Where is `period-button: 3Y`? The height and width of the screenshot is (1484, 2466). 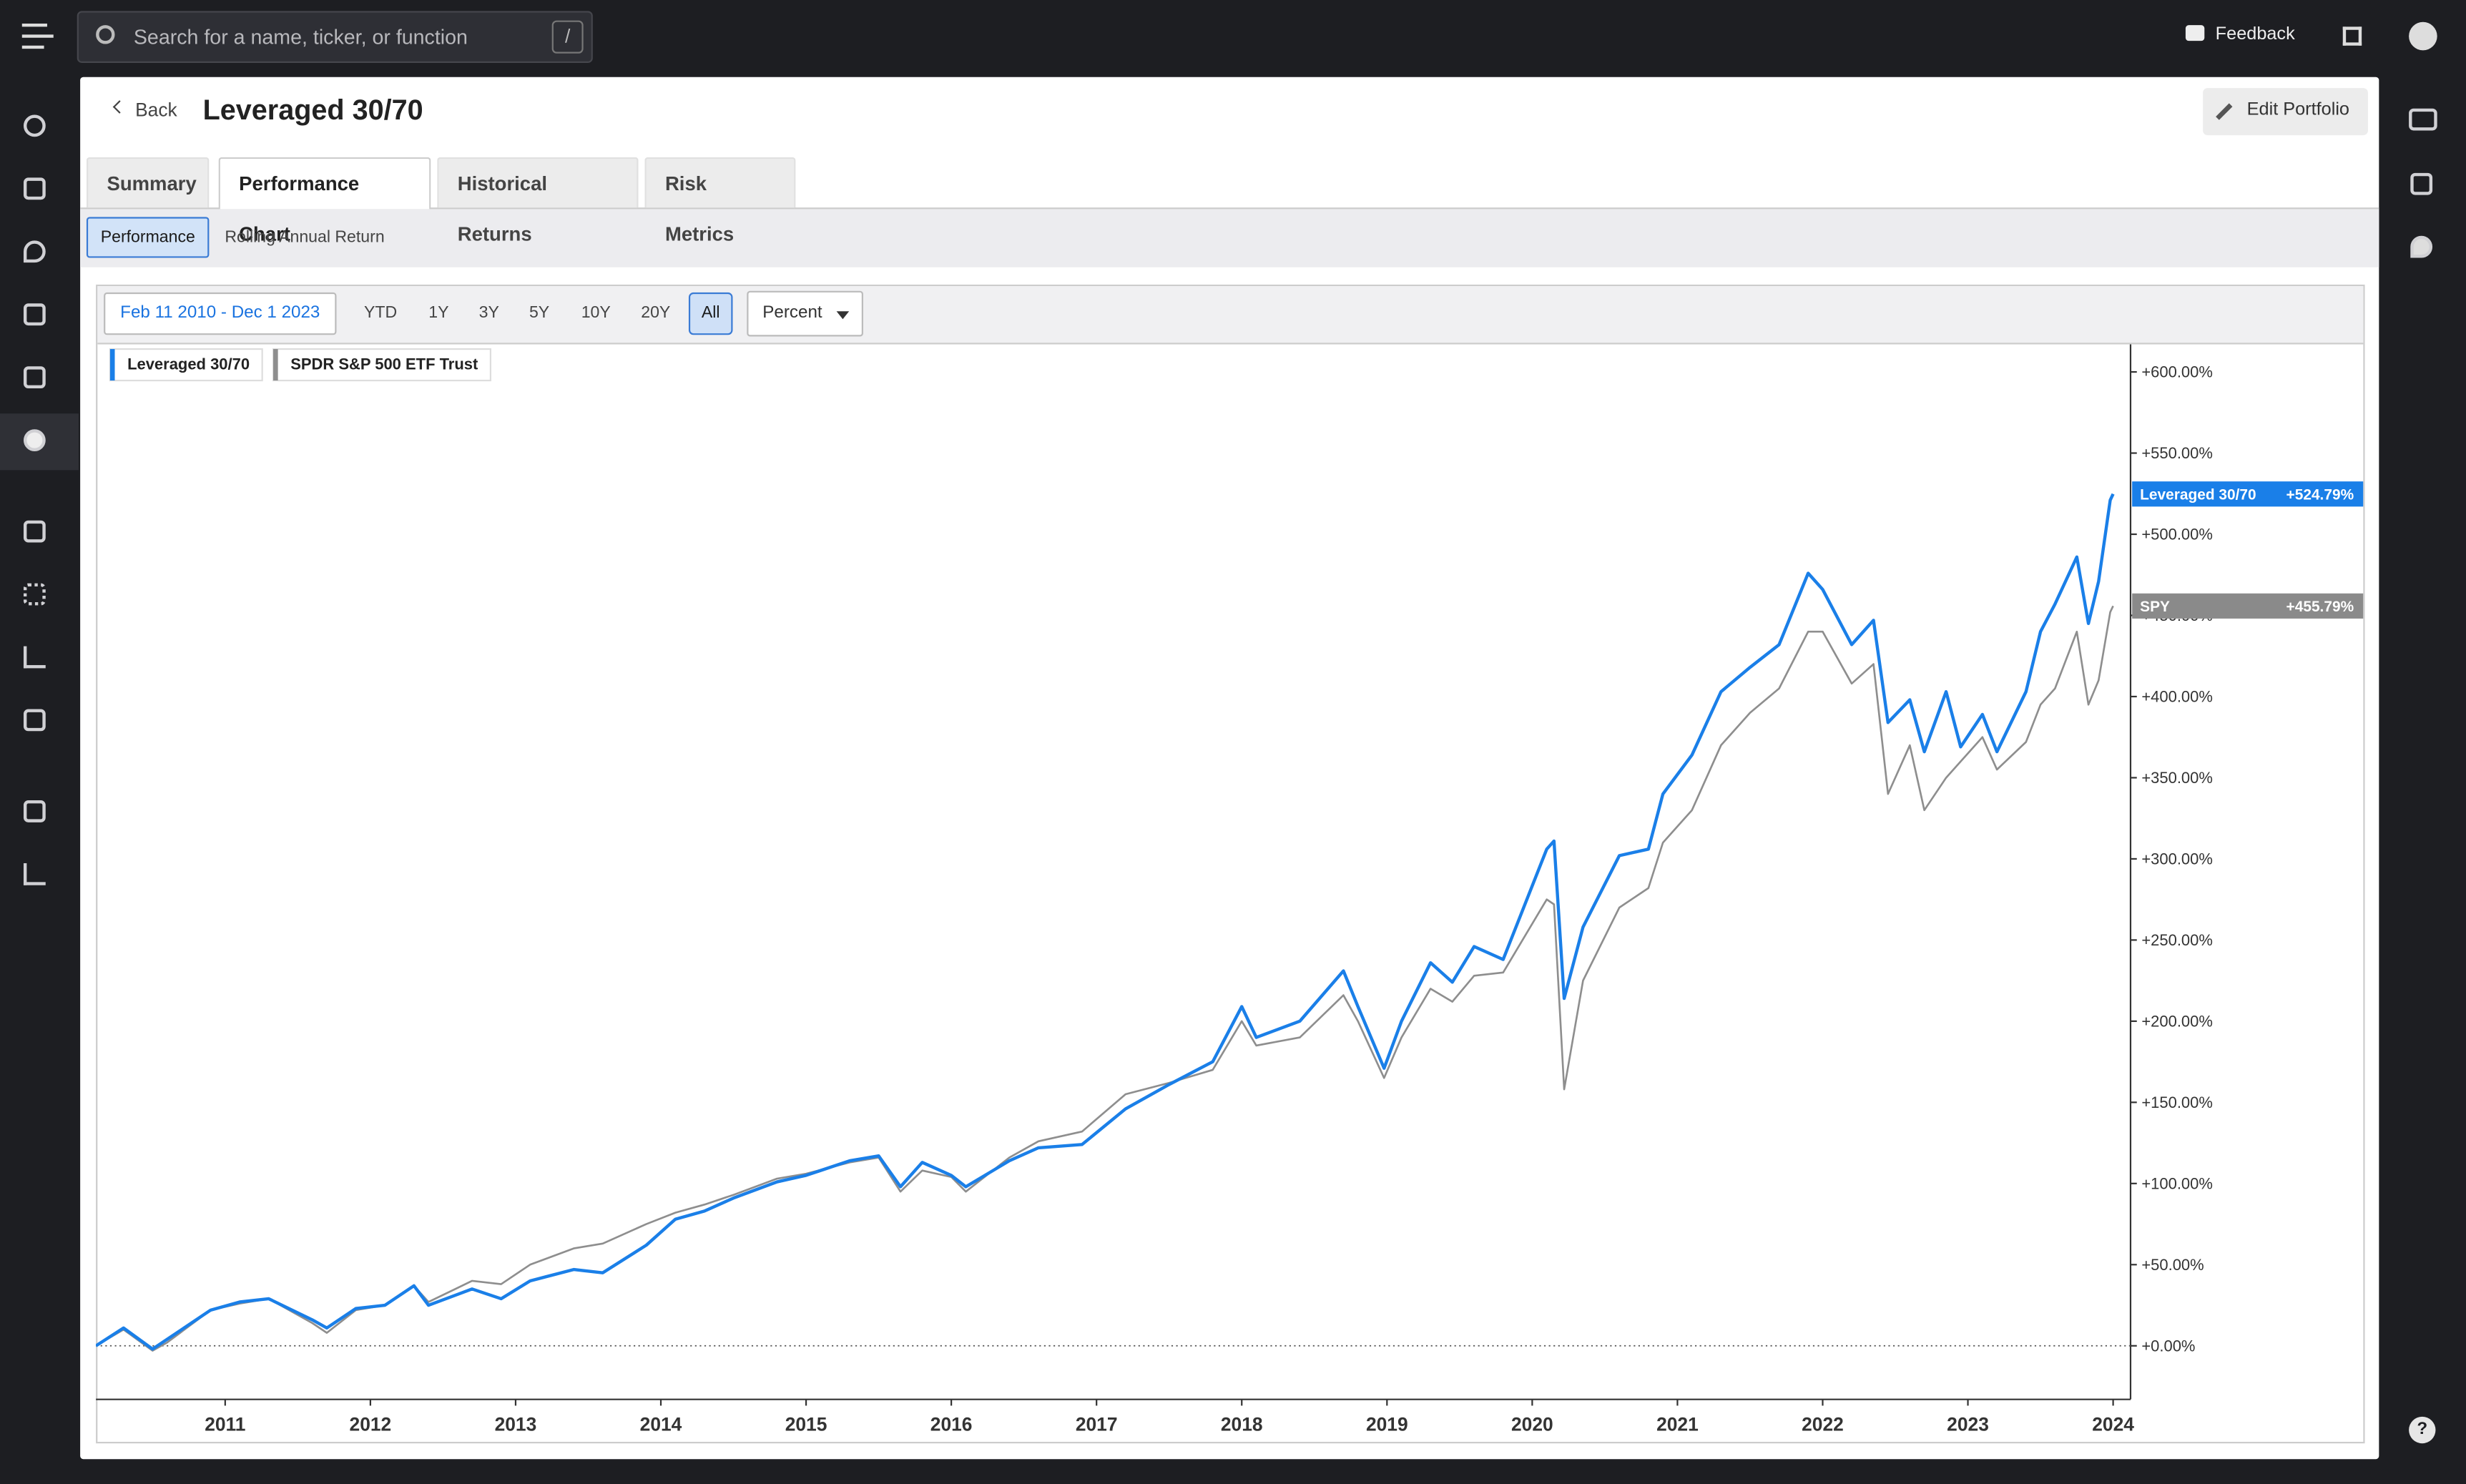
period-button: 3Y is located at coordinates (488, 313).